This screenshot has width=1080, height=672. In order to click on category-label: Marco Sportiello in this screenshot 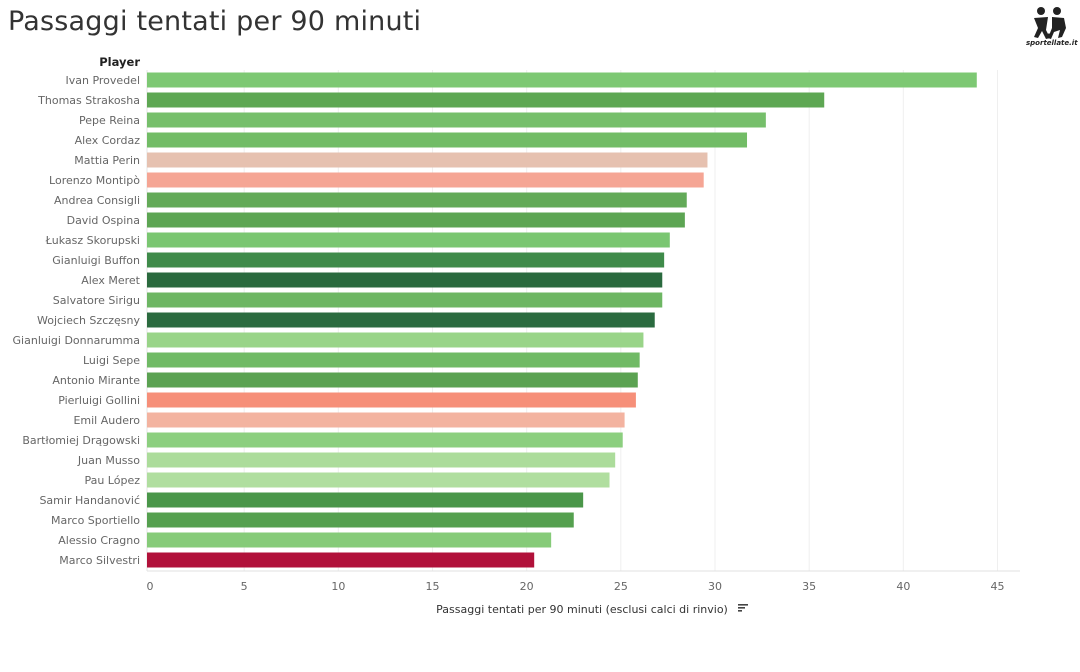, I will do `click(95, 520)`.